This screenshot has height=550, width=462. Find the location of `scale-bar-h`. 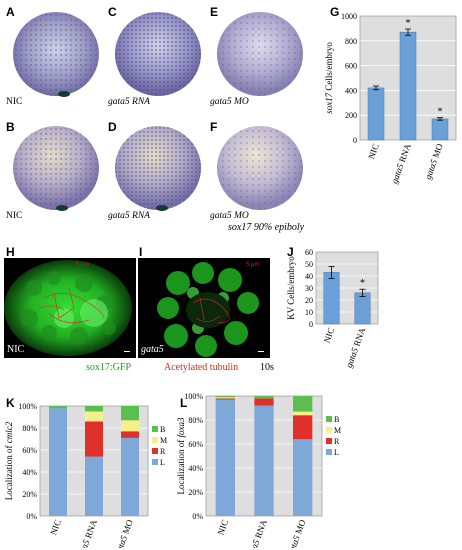

scale-bar-h is located at coordinates (127, 351).